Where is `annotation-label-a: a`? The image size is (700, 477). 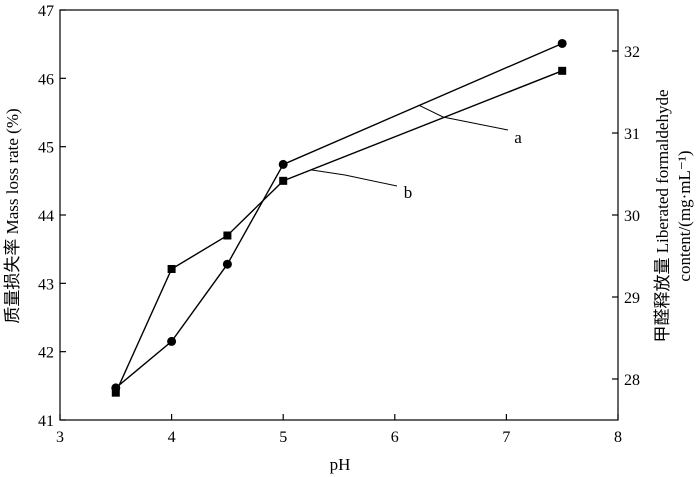 annotation-label-a: a is located at coordinates (518, 137).